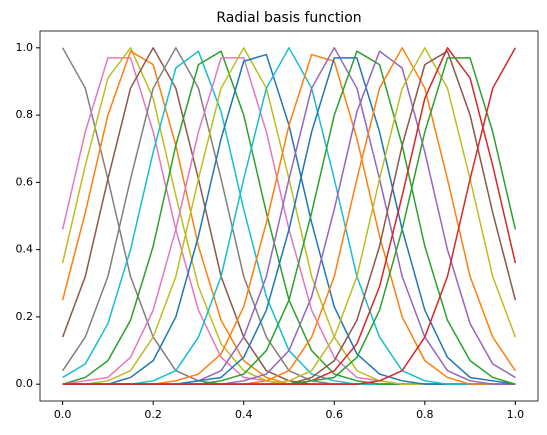 The width and height of the screenshot is (547, 435). I want to click on x-tick-label: 1.0, so click(516, 414).